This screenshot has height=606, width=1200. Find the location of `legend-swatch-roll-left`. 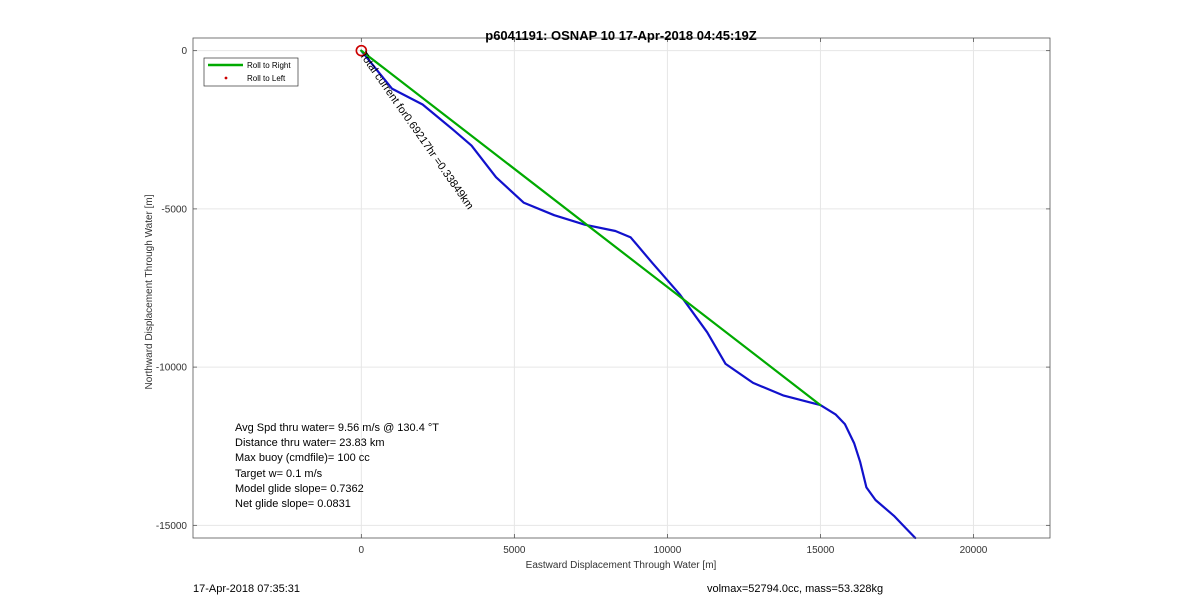

legend-swatch-roll-left is located at coordinates (226, 78).